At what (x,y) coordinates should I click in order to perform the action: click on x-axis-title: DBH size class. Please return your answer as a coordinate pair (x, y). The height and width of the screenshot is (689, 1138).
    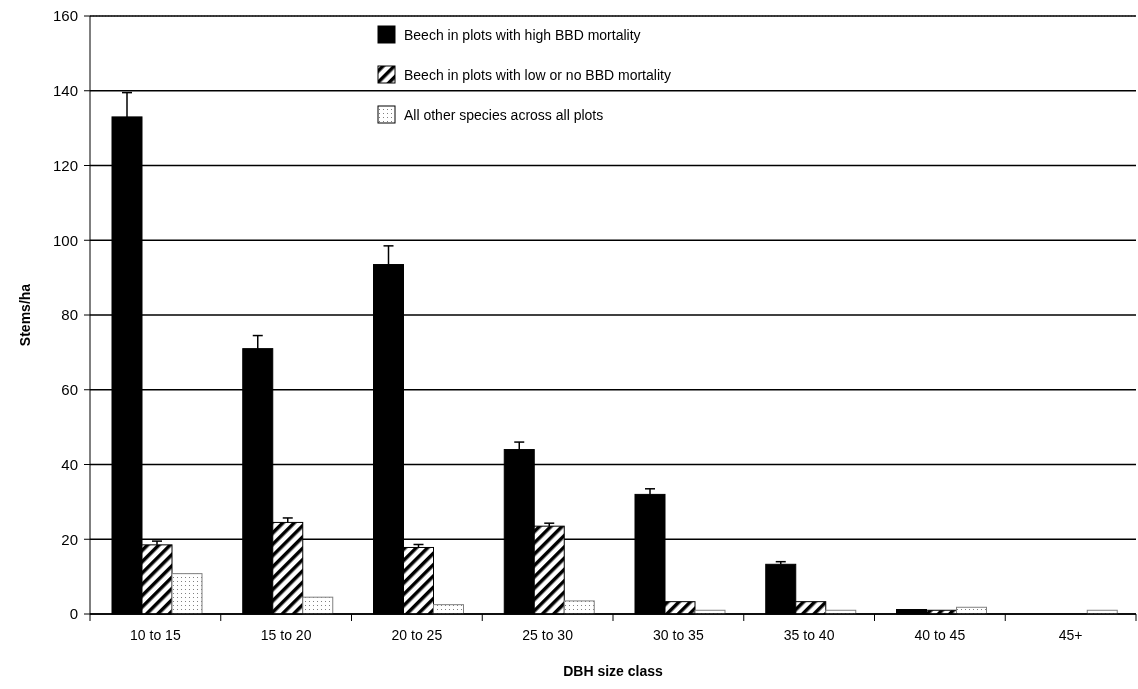
    Looking at the image, I should click on (613, 671).